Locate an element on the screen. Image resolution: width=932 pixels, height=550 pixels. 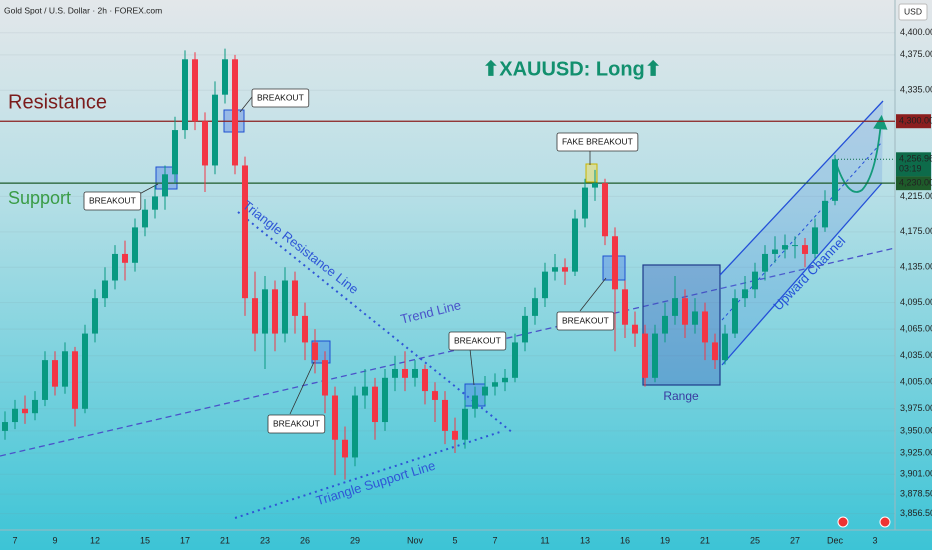
y-tick-label: 3,975.00 is located at coordinates (916, 408).